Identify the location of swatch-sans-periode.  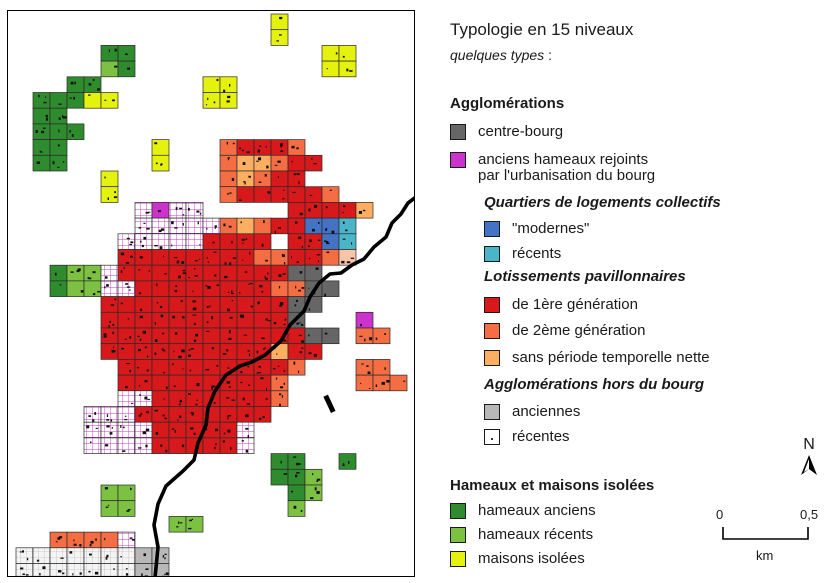
(492, 358).